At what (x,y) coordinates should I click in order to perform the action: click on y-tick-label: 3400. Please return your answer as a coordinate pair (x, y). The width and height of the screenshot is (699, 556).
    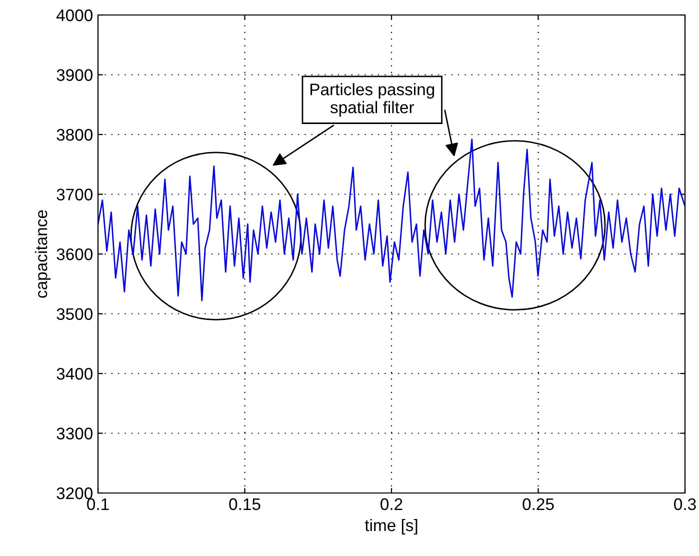
    Looking at the image, I should click on (74, 374).